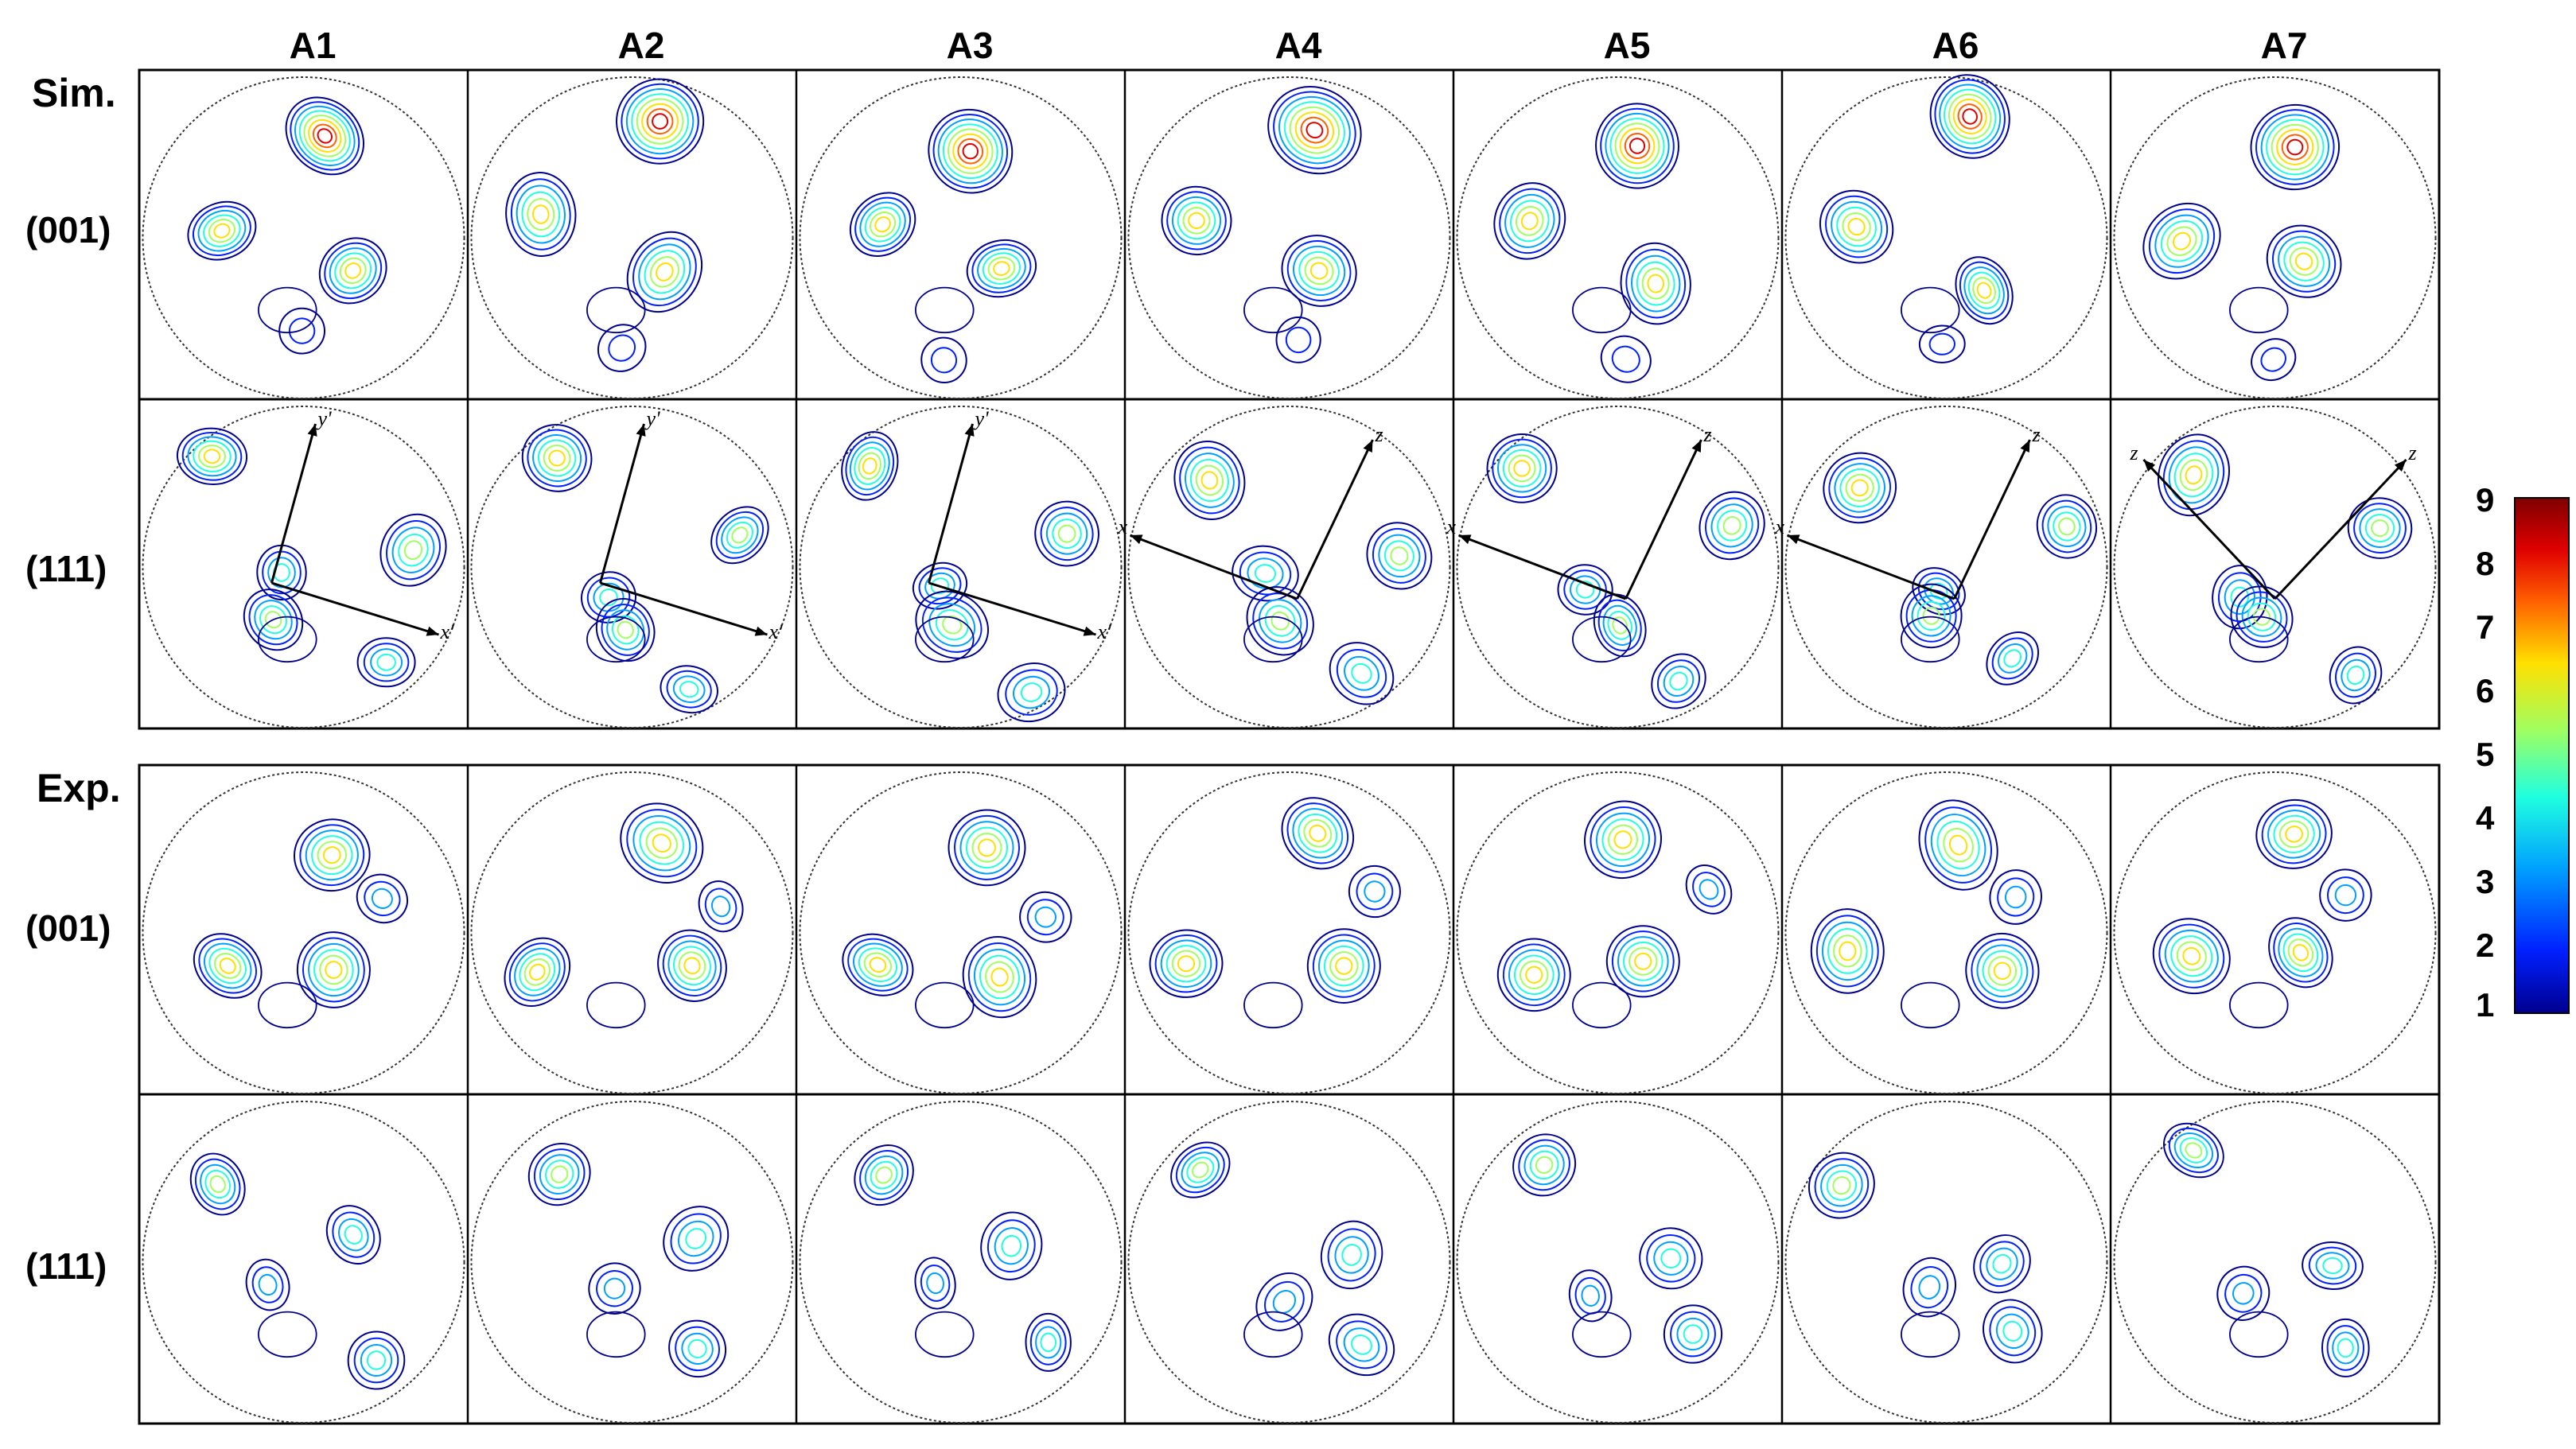 The height and width of the screenshot is (1449, 2576). What do you see at coordinates (951, 503) in the screenshot?
I see `axis-arrow-y` at bounding box center [951, 503].